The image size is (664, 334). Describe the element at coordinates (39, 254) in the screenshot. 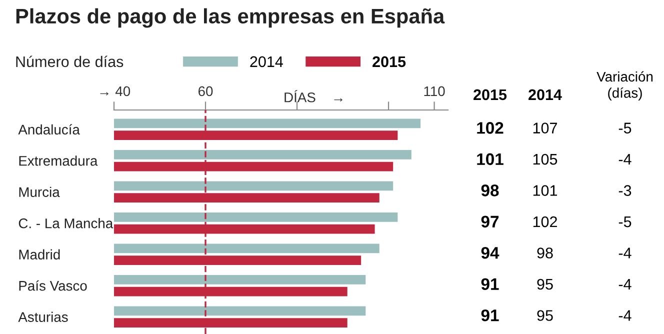

I see `y-tick-label: Madrid` at that location.